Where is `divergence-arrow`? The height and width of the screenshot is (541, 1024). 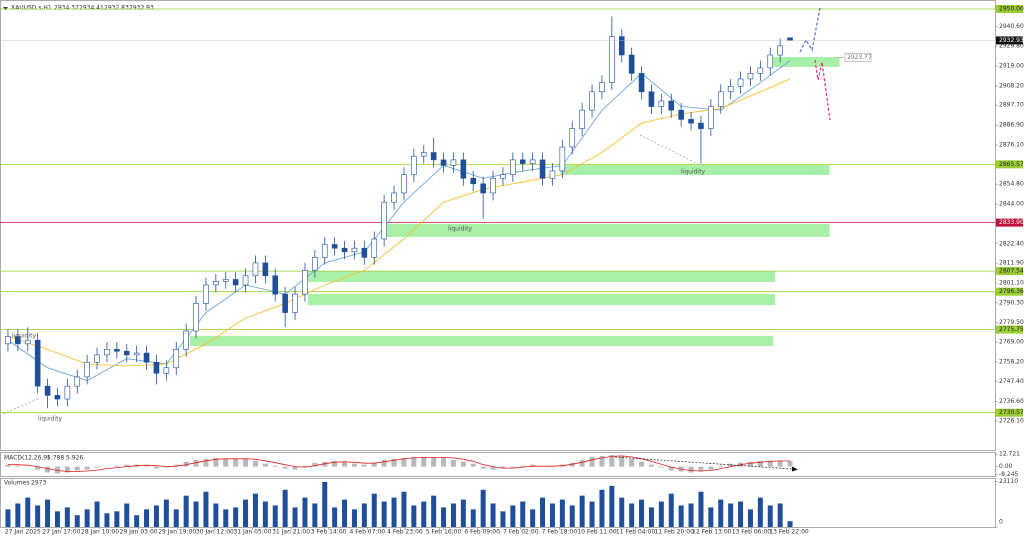 divergence-arrow is located at coordinates (795, 469).